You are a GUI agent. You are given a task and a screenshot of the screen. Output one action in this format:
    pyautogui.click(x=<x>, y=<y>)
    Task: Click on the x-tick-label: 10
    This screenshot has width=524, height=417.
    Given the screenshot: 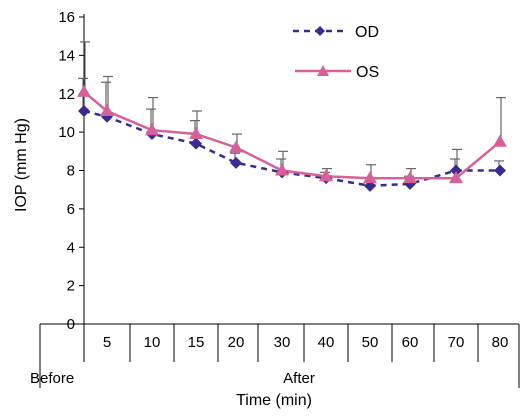 What is the action you would take?
    pyautogui.click(x=152, y=342)
    